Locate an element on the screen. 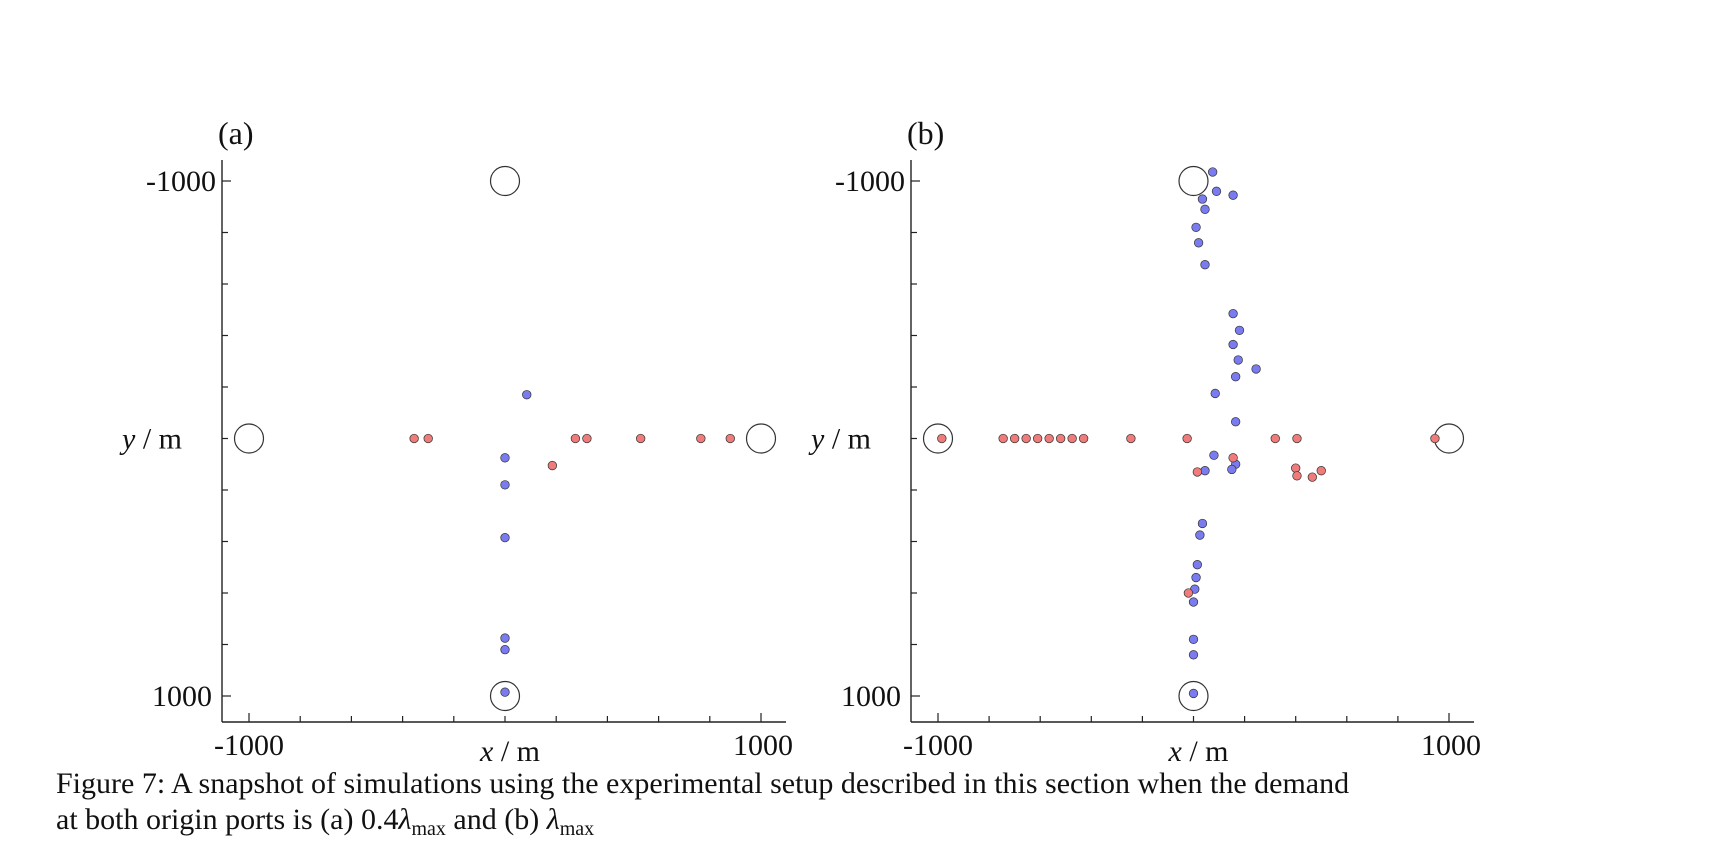 The width and height of the screenshot is (1724, 856). panel-label: (b) is located at coordinates (925, 133).